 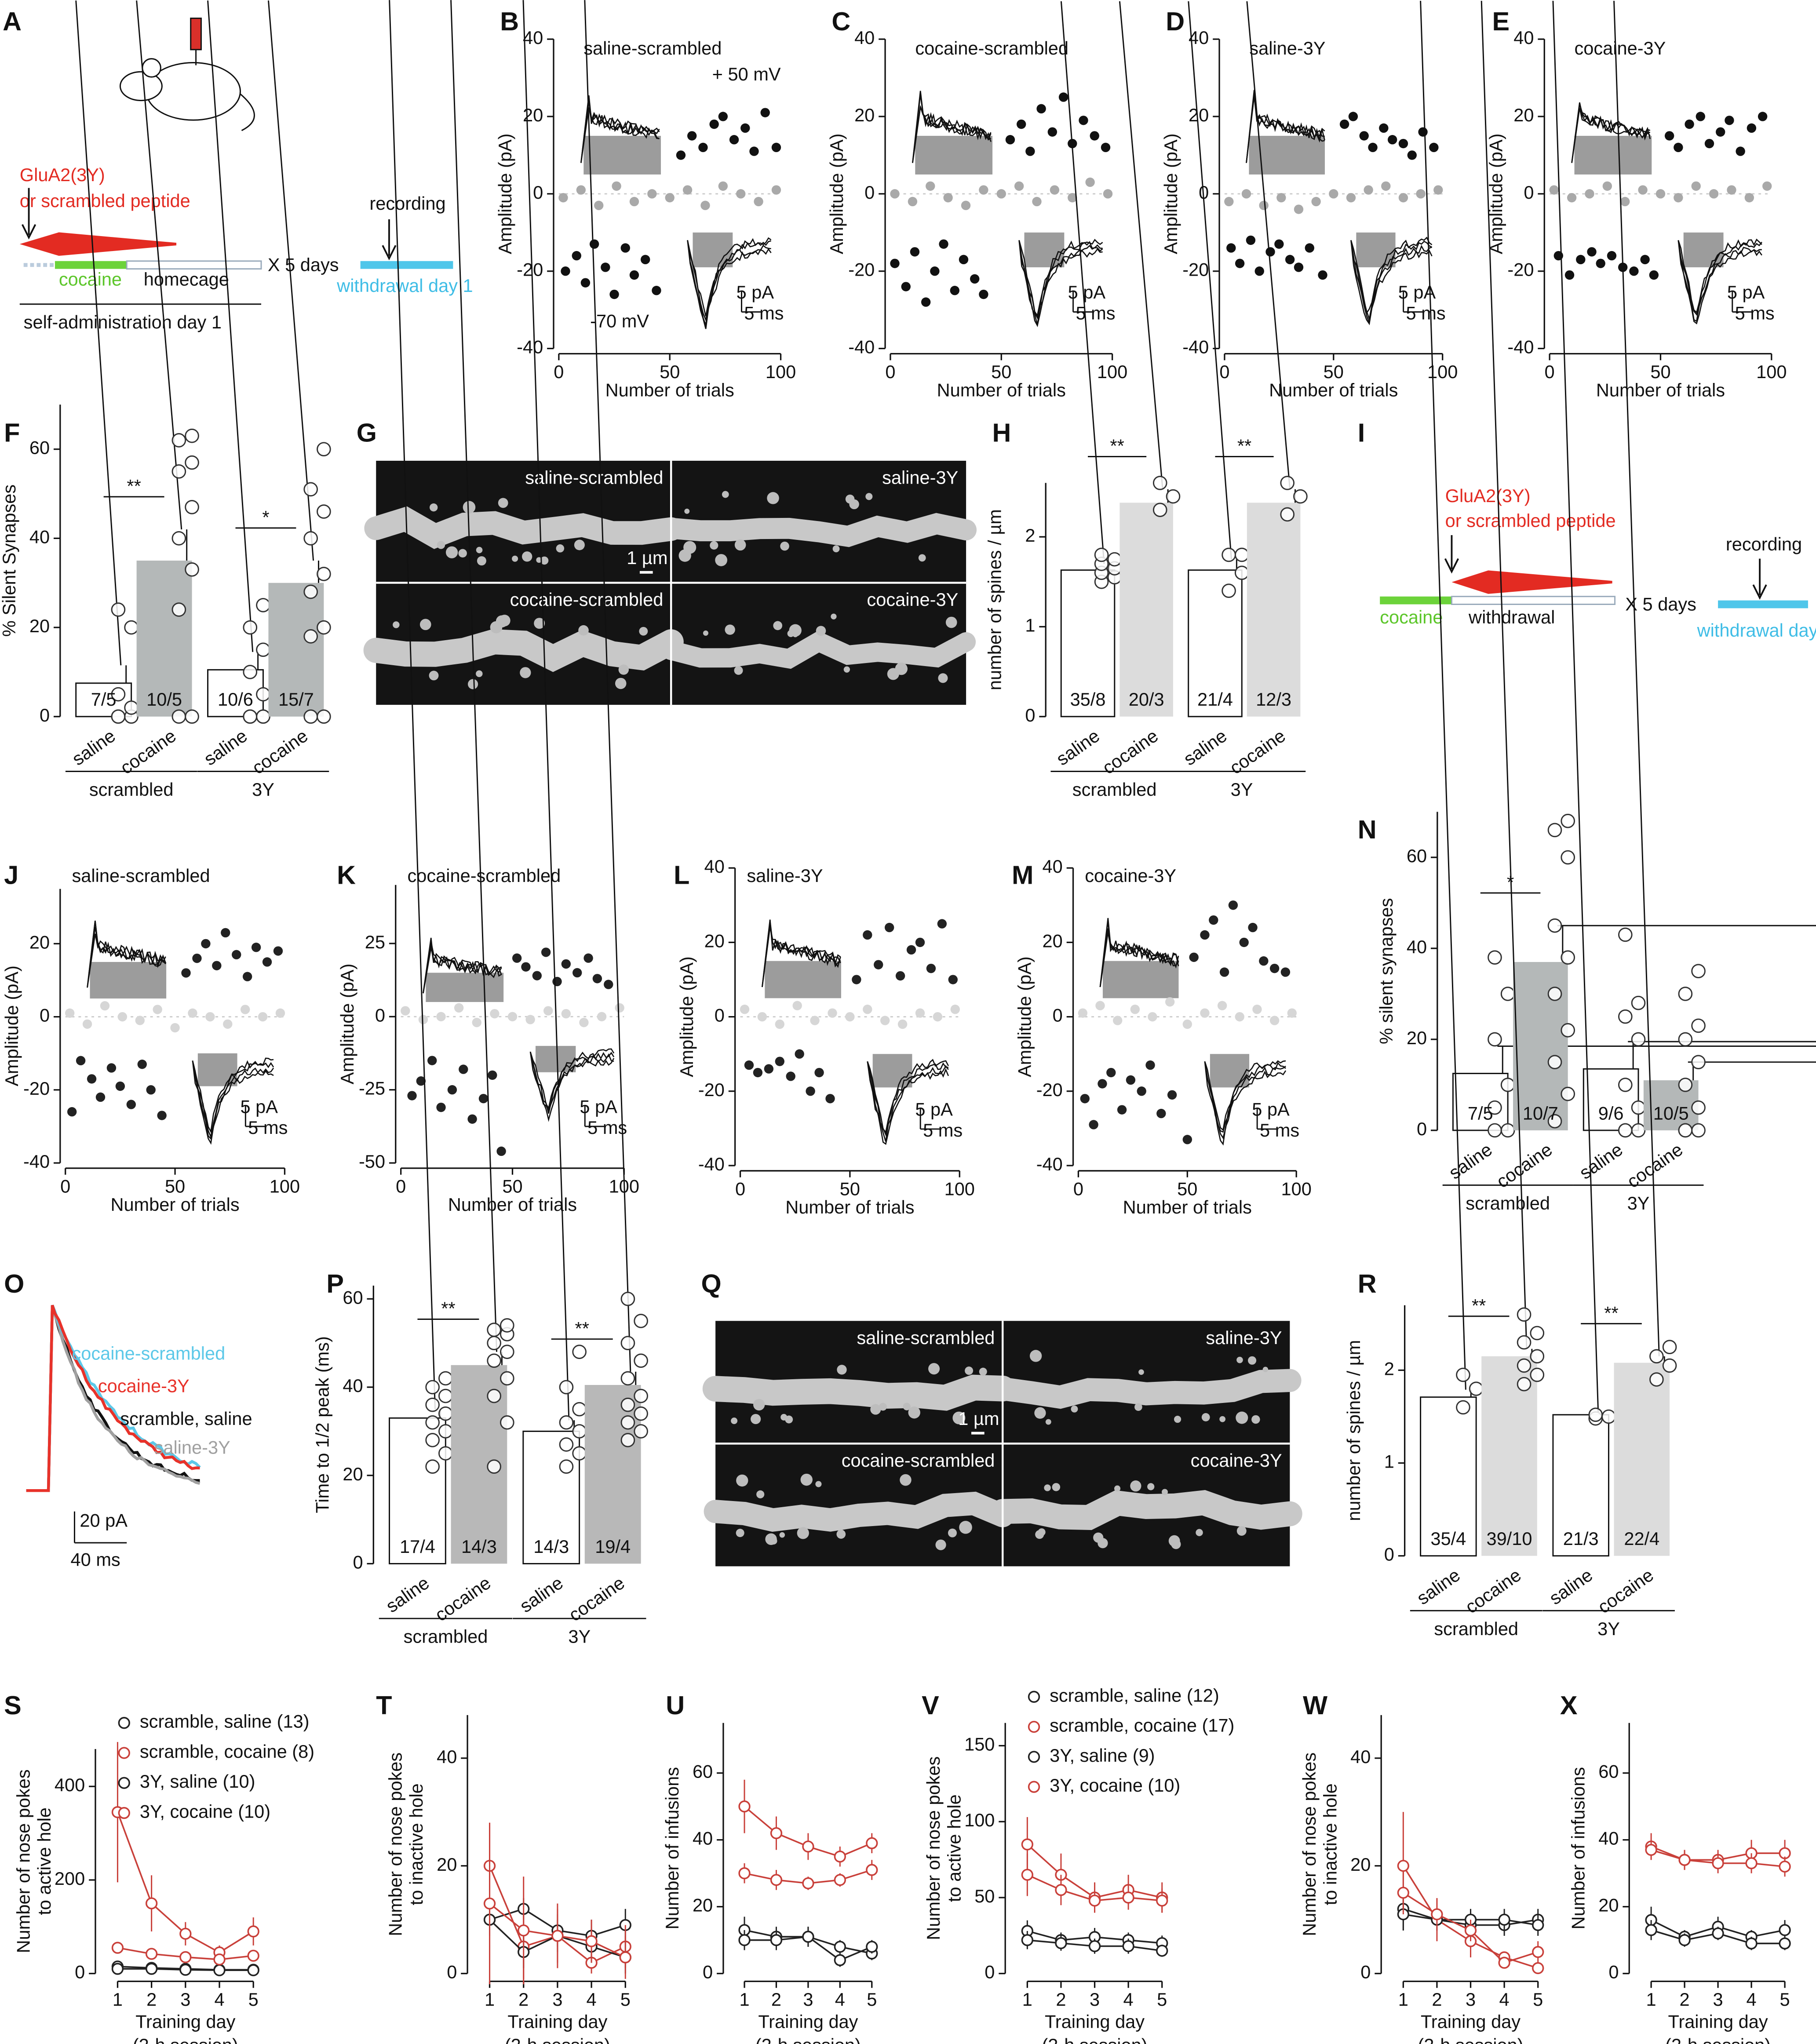 I want to click on y-tick-label: 400, so click(x=70, y=1785).